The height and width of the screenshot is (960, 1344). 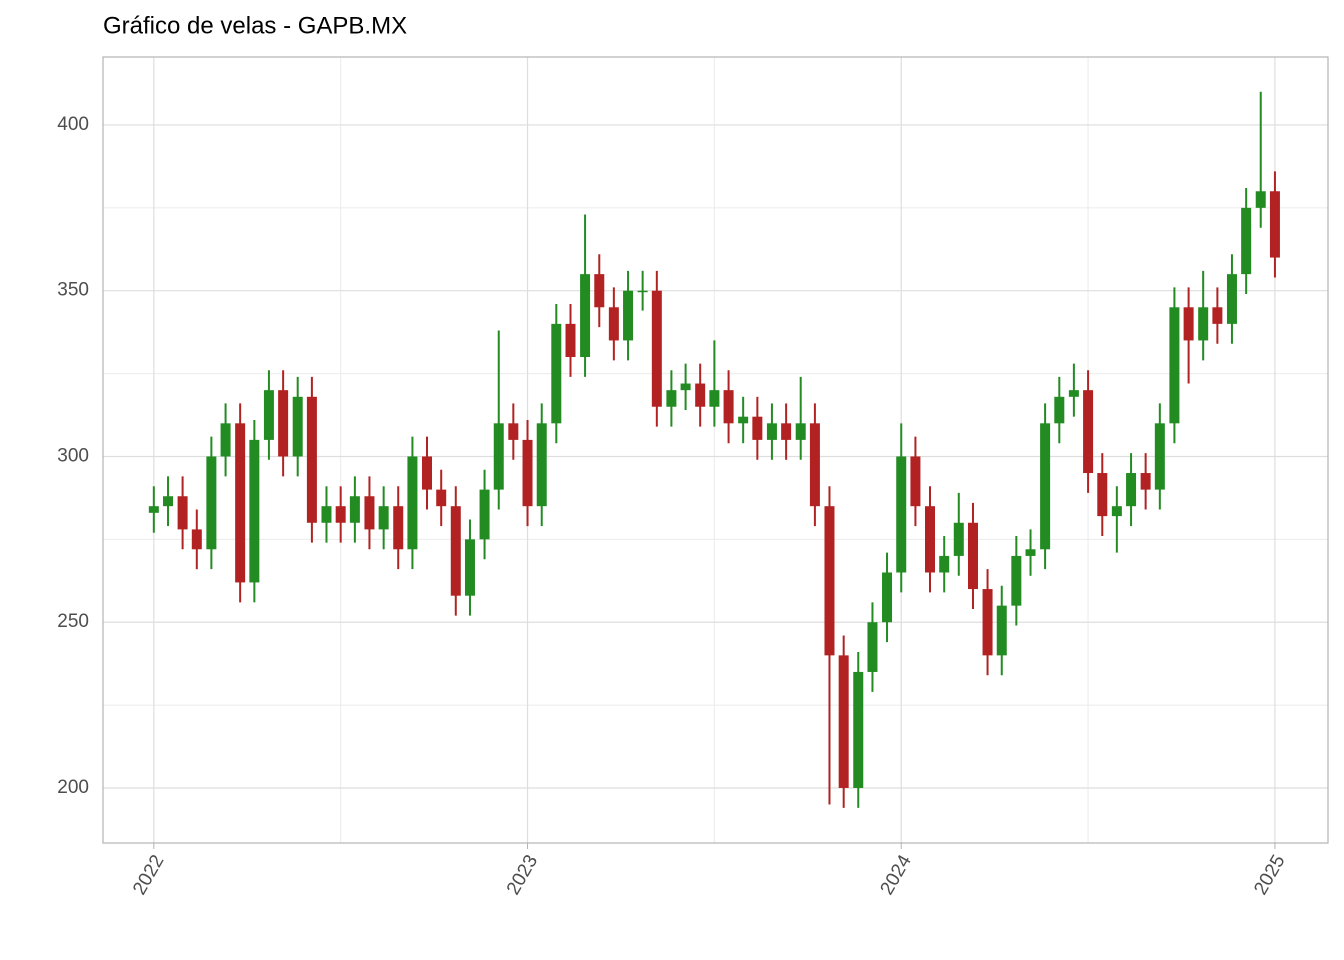 What do you see at coordinates (897, 874) in the screenshot?
I see `x-tick-label: 2024` at bounding box center [897, 874].